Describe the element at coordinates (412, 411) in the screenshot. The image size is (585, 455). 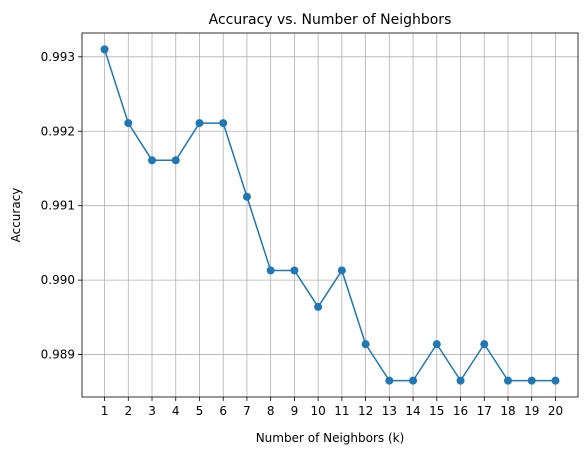
I see `x-tick-label: 14` at that location.